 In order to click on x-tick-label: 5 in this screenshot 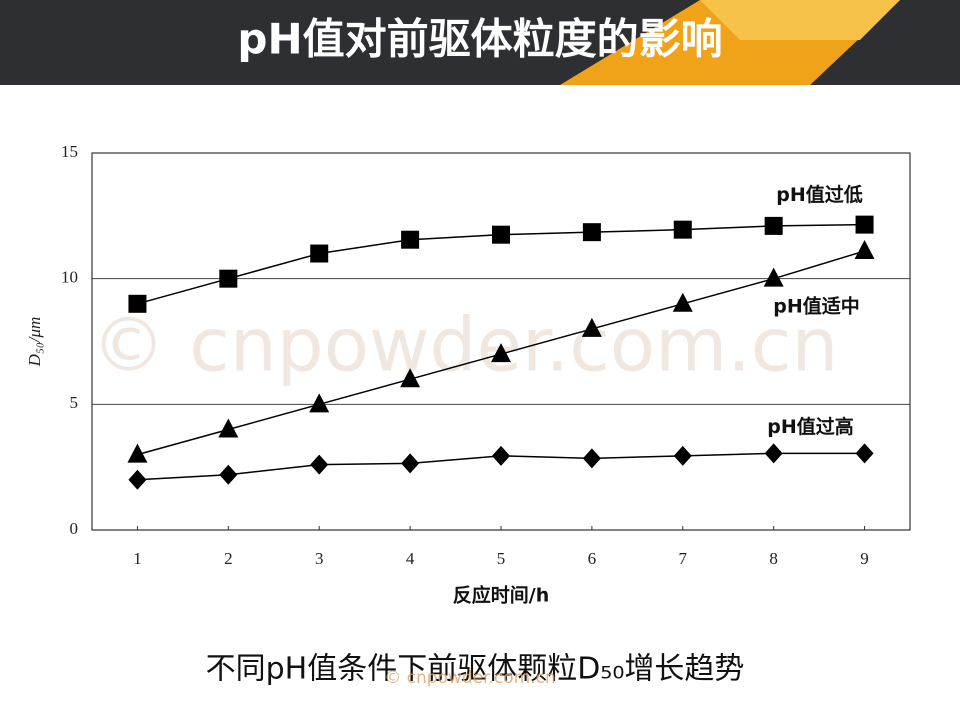, I will do `click(501, 558)`.